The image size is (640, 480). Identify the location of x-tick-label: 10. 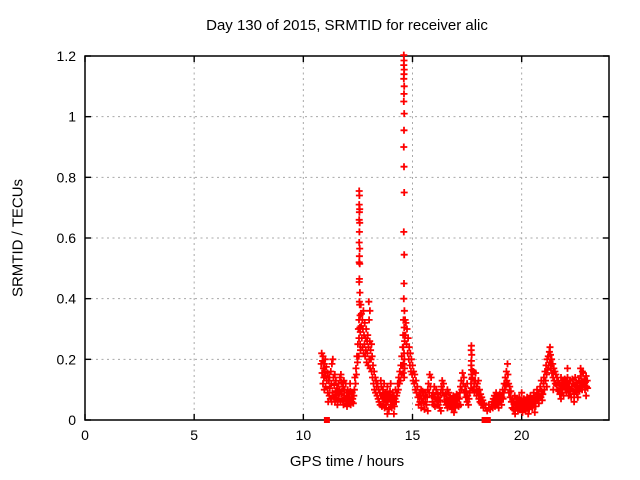
(304, 435).